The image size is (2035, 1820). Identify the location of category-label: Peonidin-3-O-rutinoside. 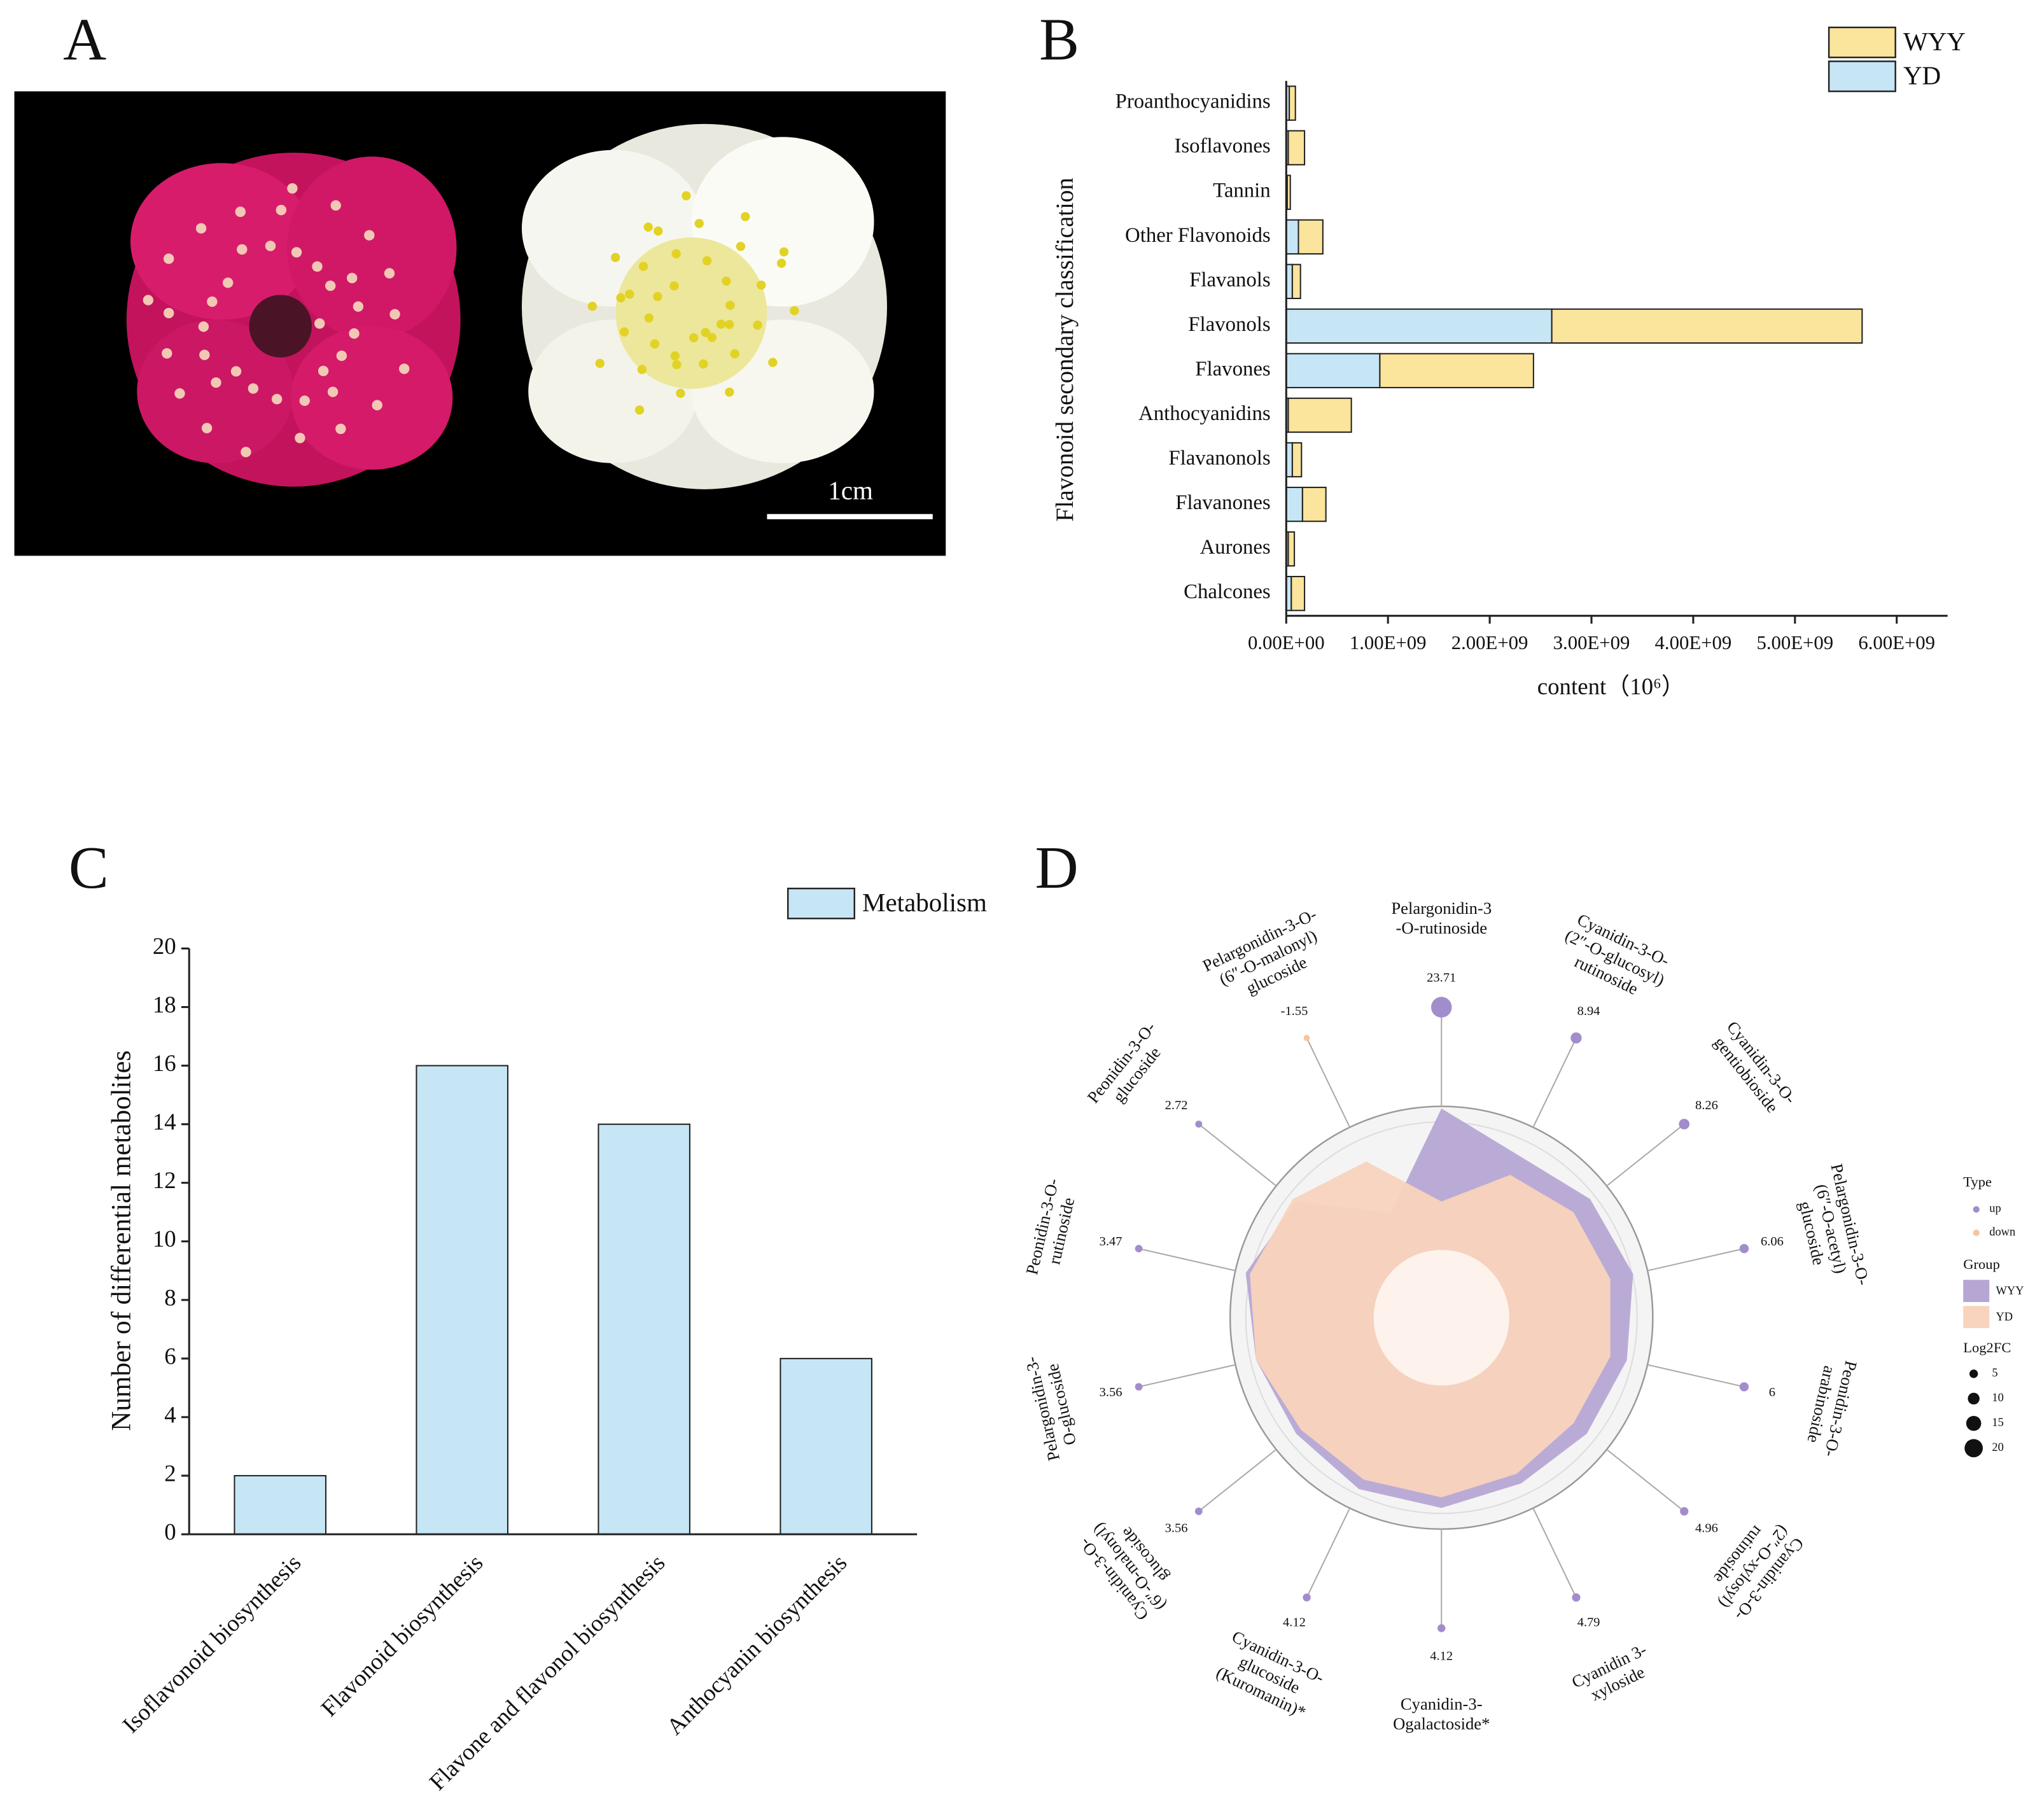
(1050, 1227).